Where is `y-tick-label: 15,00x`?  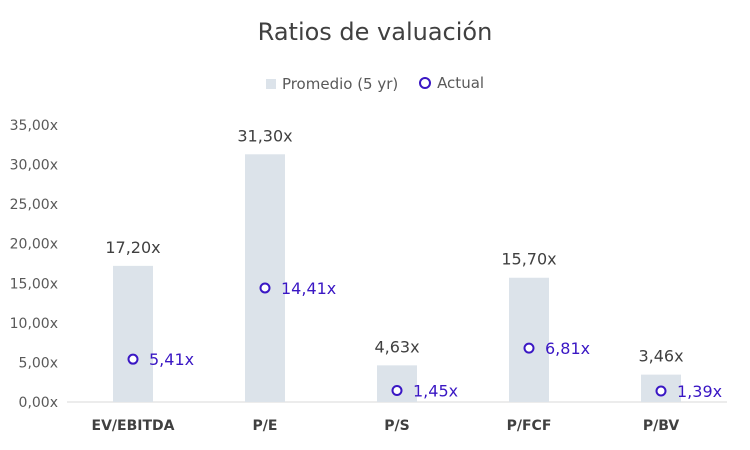
y-tick-label: 15,00x is located at coordinates (34, 284).